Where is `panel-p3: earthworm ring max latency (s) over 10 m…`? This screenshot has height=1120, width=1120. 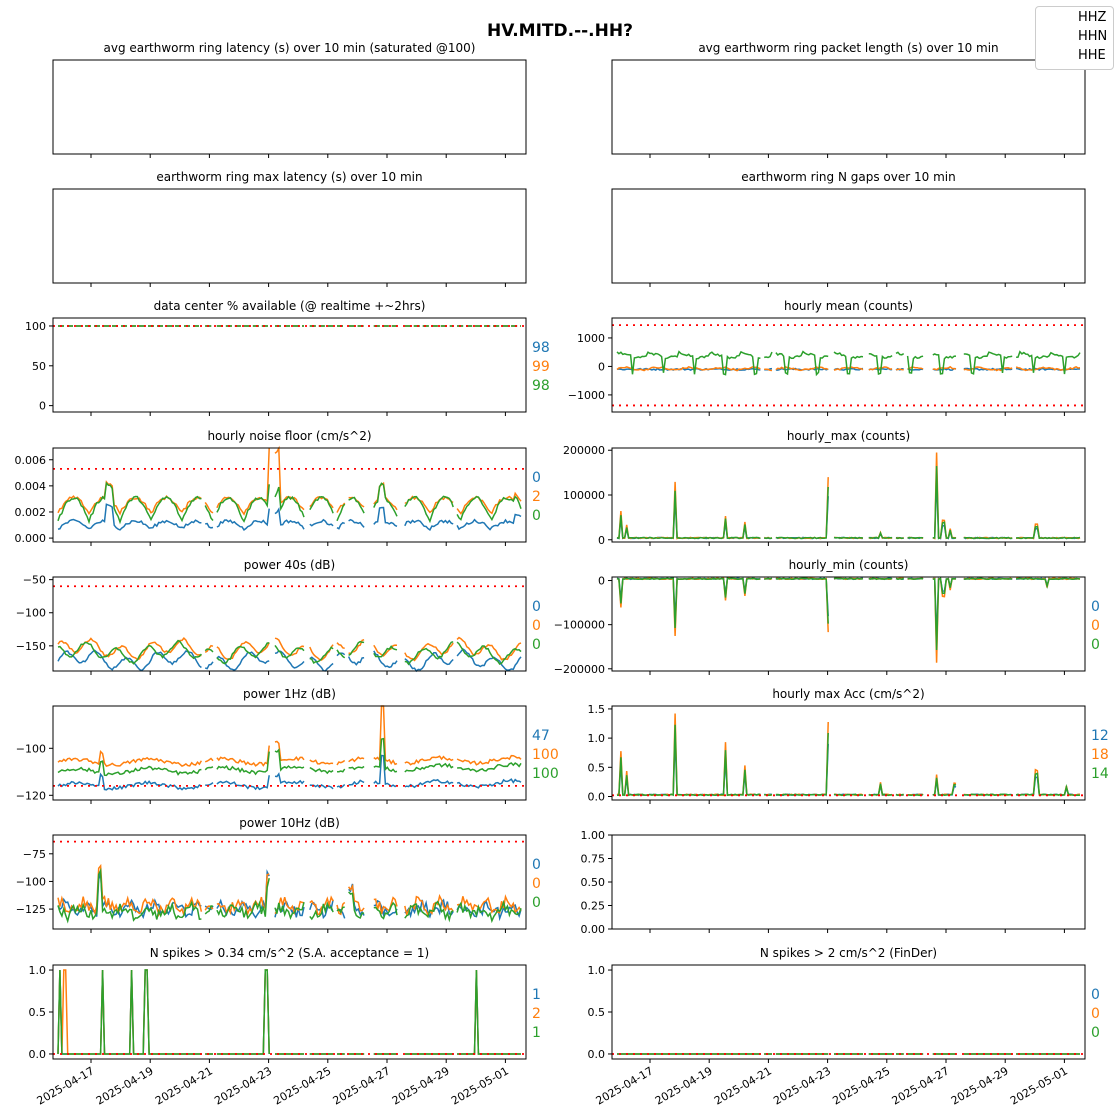
panel-p3: earthworm ring max latency (s) over 10 m… is located at coordinates (289, 228).